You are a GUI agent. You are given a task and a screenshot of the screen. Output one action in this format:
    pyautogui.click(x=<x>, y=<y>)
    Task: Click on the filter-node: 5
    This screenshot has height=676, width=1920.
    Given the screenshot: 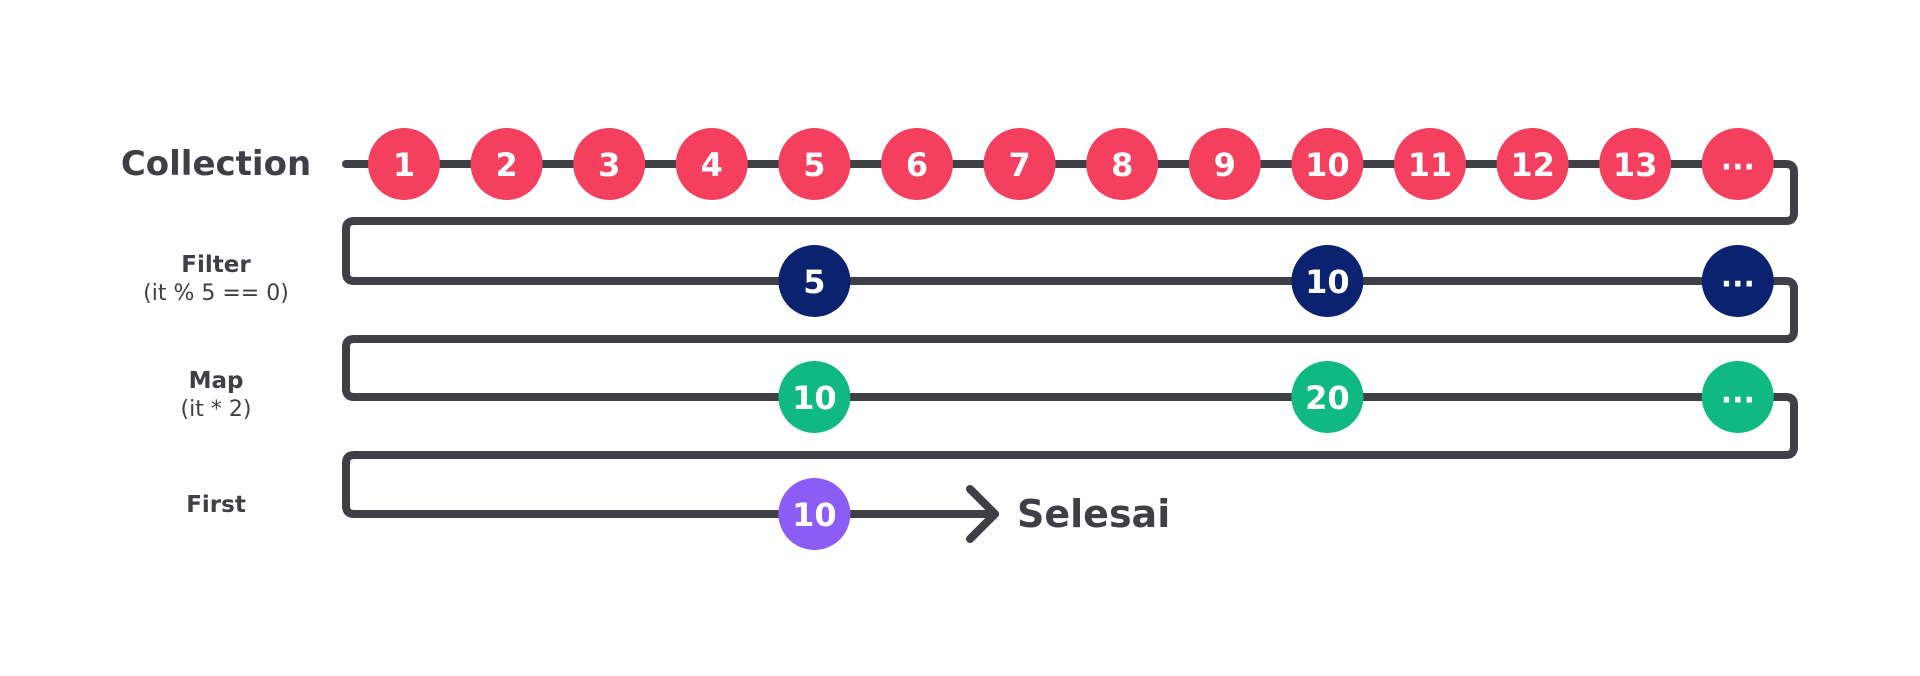 What is the action you would take?
    pyautogui.click(x=814, y=281)
    